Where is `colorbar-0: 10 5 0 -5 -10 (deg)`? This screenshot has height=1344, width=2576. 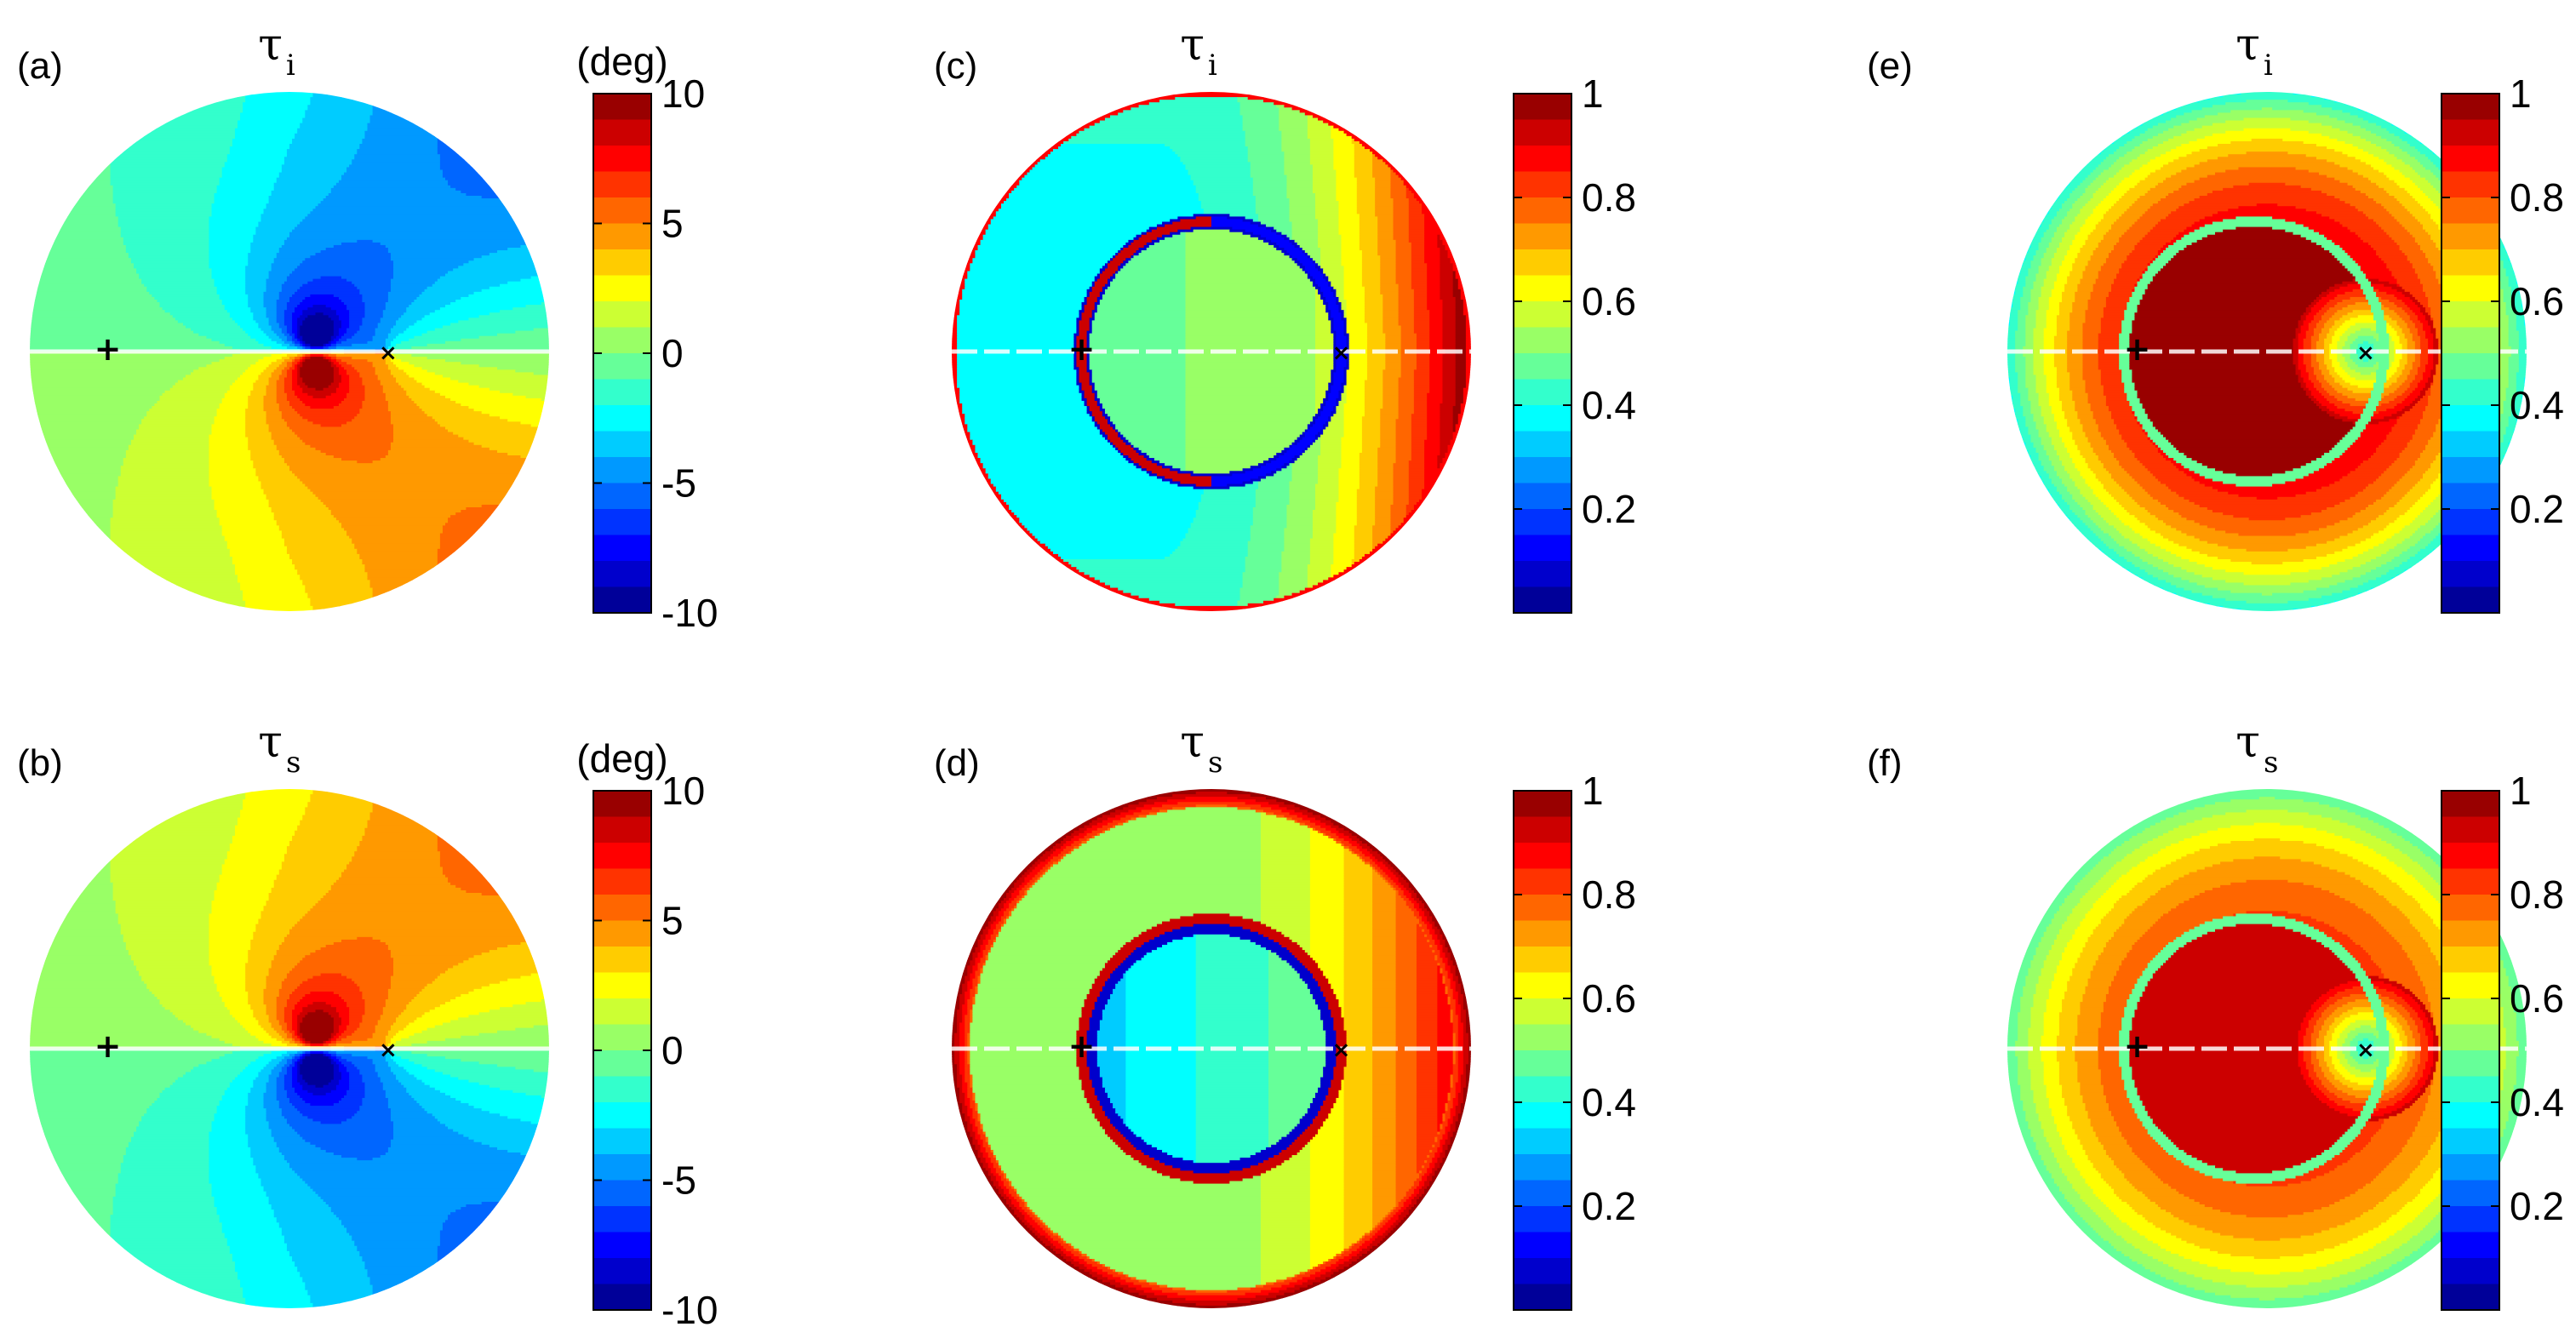 colorbar-0: 10 5 0 -5 -10 (deg) is located at coordinates (647, 337).